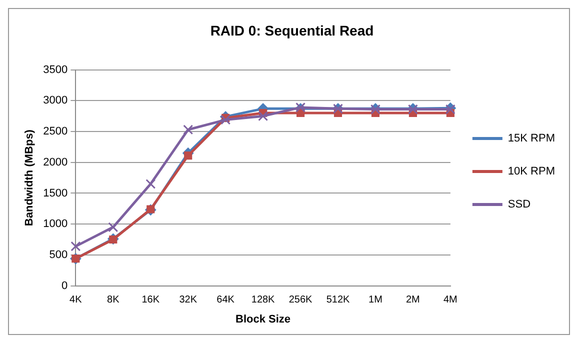 The height and width of the screenshot is (343, 578). What do you see at coordinates (292, 30) in the screenshot?
I see `chart-title: RAID 0: Sequential Read` at bounding box center [292, 30].